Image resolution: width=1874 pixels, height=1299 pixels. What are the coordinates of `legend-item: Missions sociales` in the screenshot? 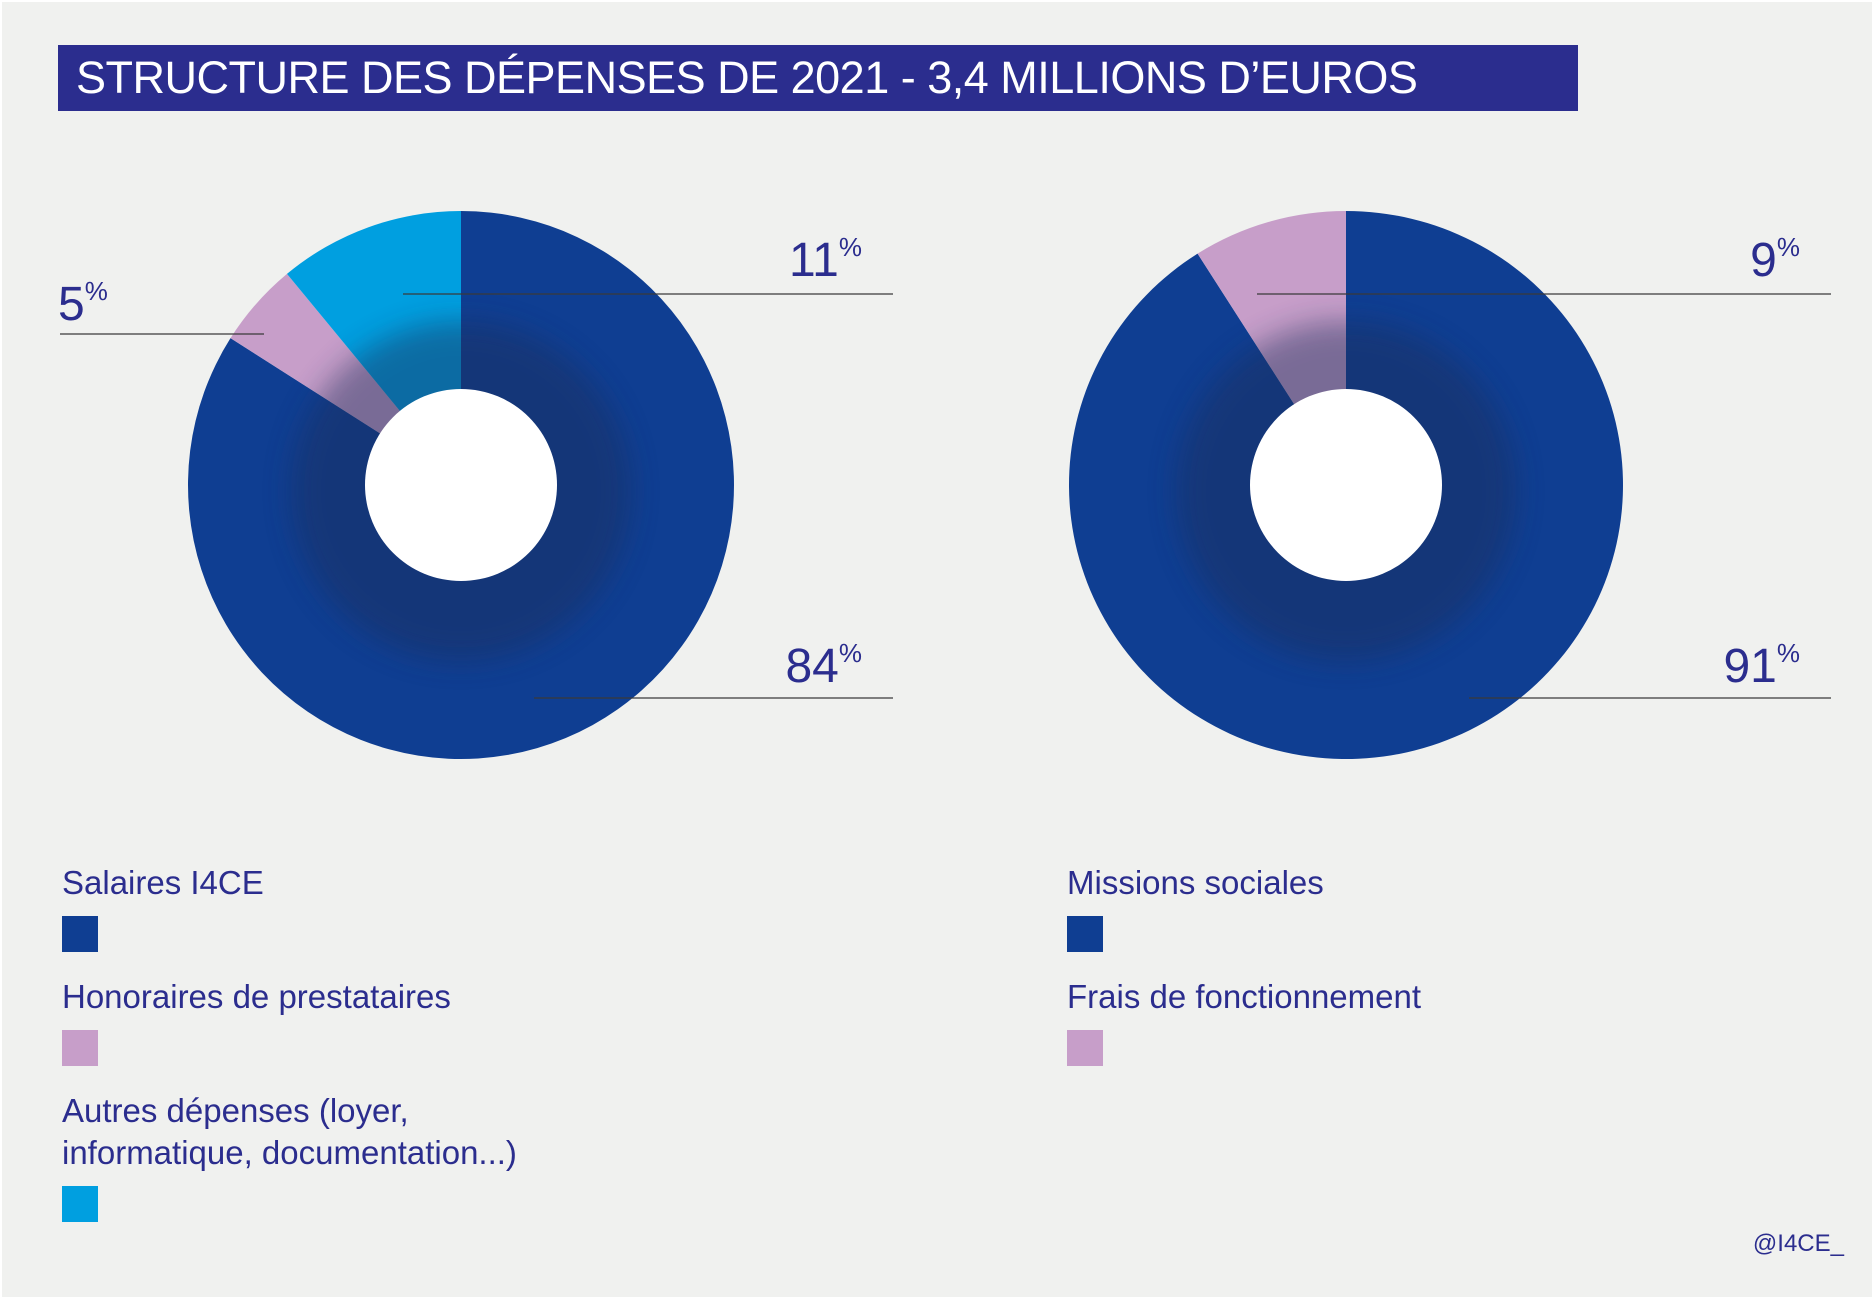 It's located at (1195, 907).